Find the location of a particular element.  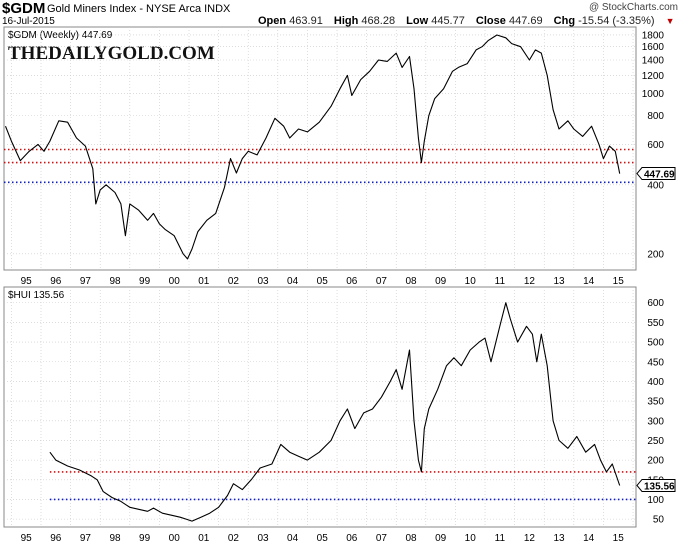

gdm-x-tick-label: 02 is located at coordinates (234, 281).